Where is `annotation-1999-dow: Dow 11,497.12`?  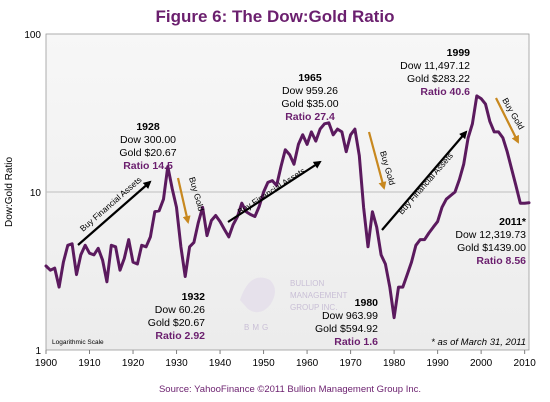
annotation-1999-dow: Dow 11,497.12 is located at coordinates (435, 66).